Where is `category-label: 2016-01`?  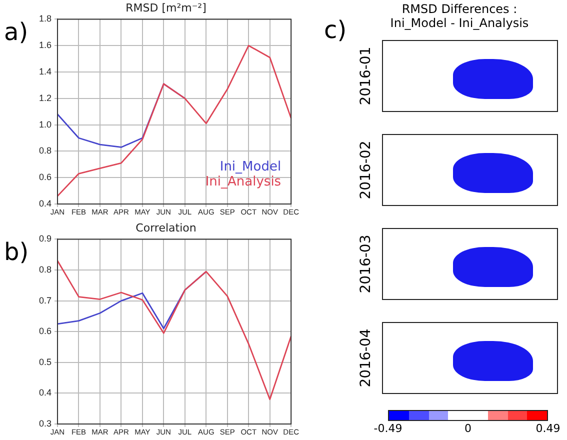
category-label: 2016-01 is located at coordinates (366, 76).